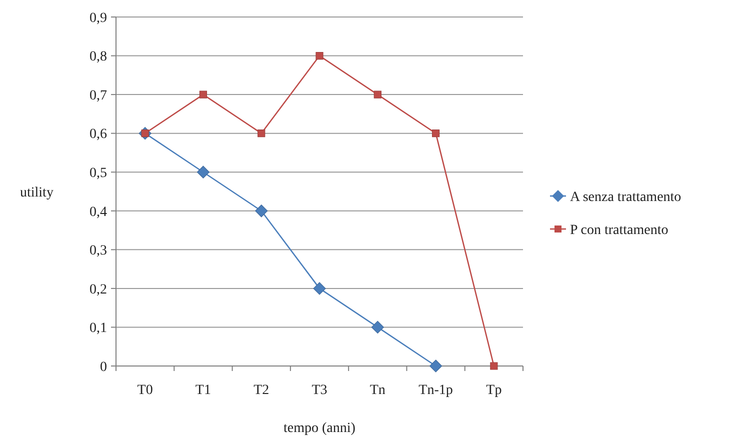  Describe the element at coordinates (98, 96) in the screenshot. I see `y-tick-label: 0,7` at that location.